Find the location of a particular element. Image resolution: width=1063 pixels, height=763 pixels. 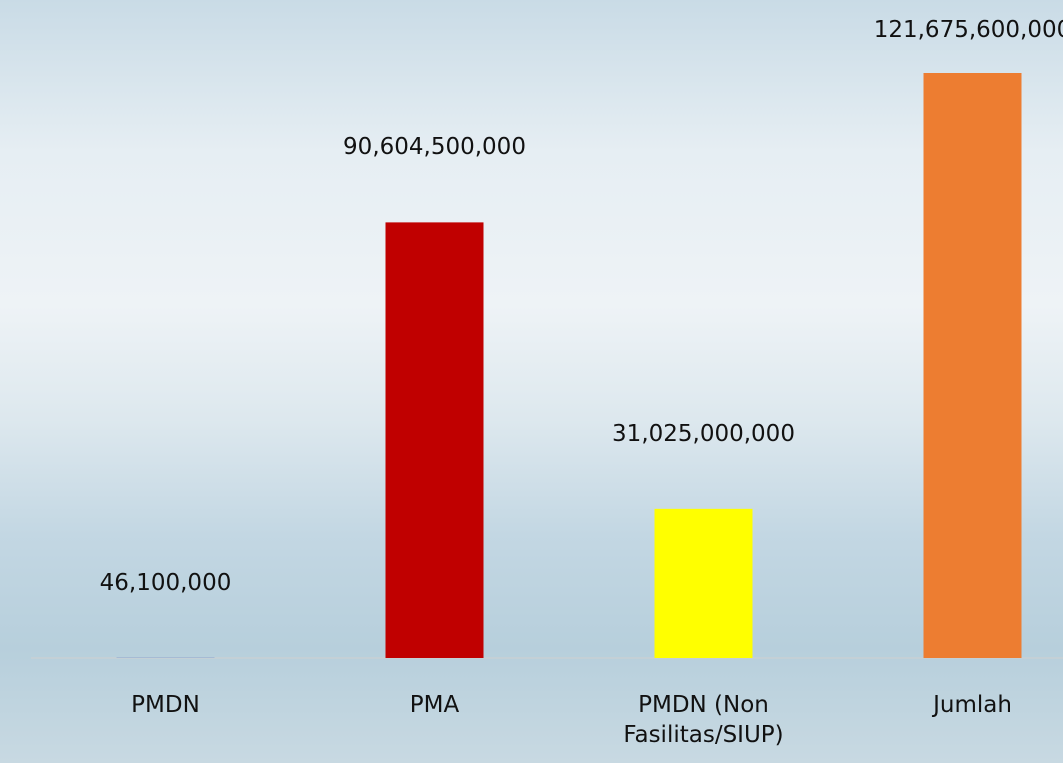

value-label: 31,025,000,000 is located at coordinates (703, 433).